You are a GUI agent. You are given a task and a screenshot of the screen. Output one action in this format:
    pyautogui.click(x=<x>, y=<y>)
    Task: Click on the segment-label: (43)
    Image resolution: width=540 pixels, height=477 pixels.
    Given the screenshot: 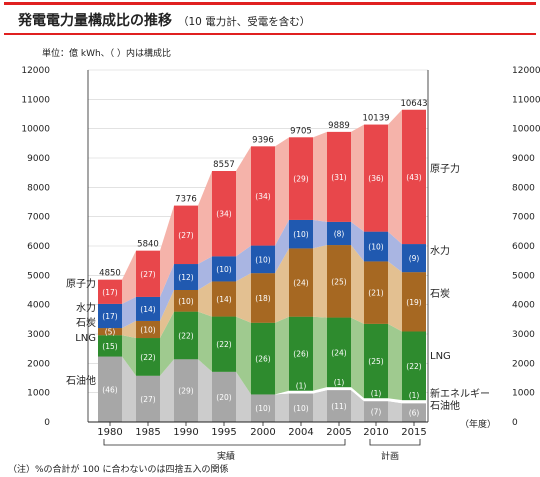 What is the action you would take?
    pyautogui.click(x=413, y=177)
    